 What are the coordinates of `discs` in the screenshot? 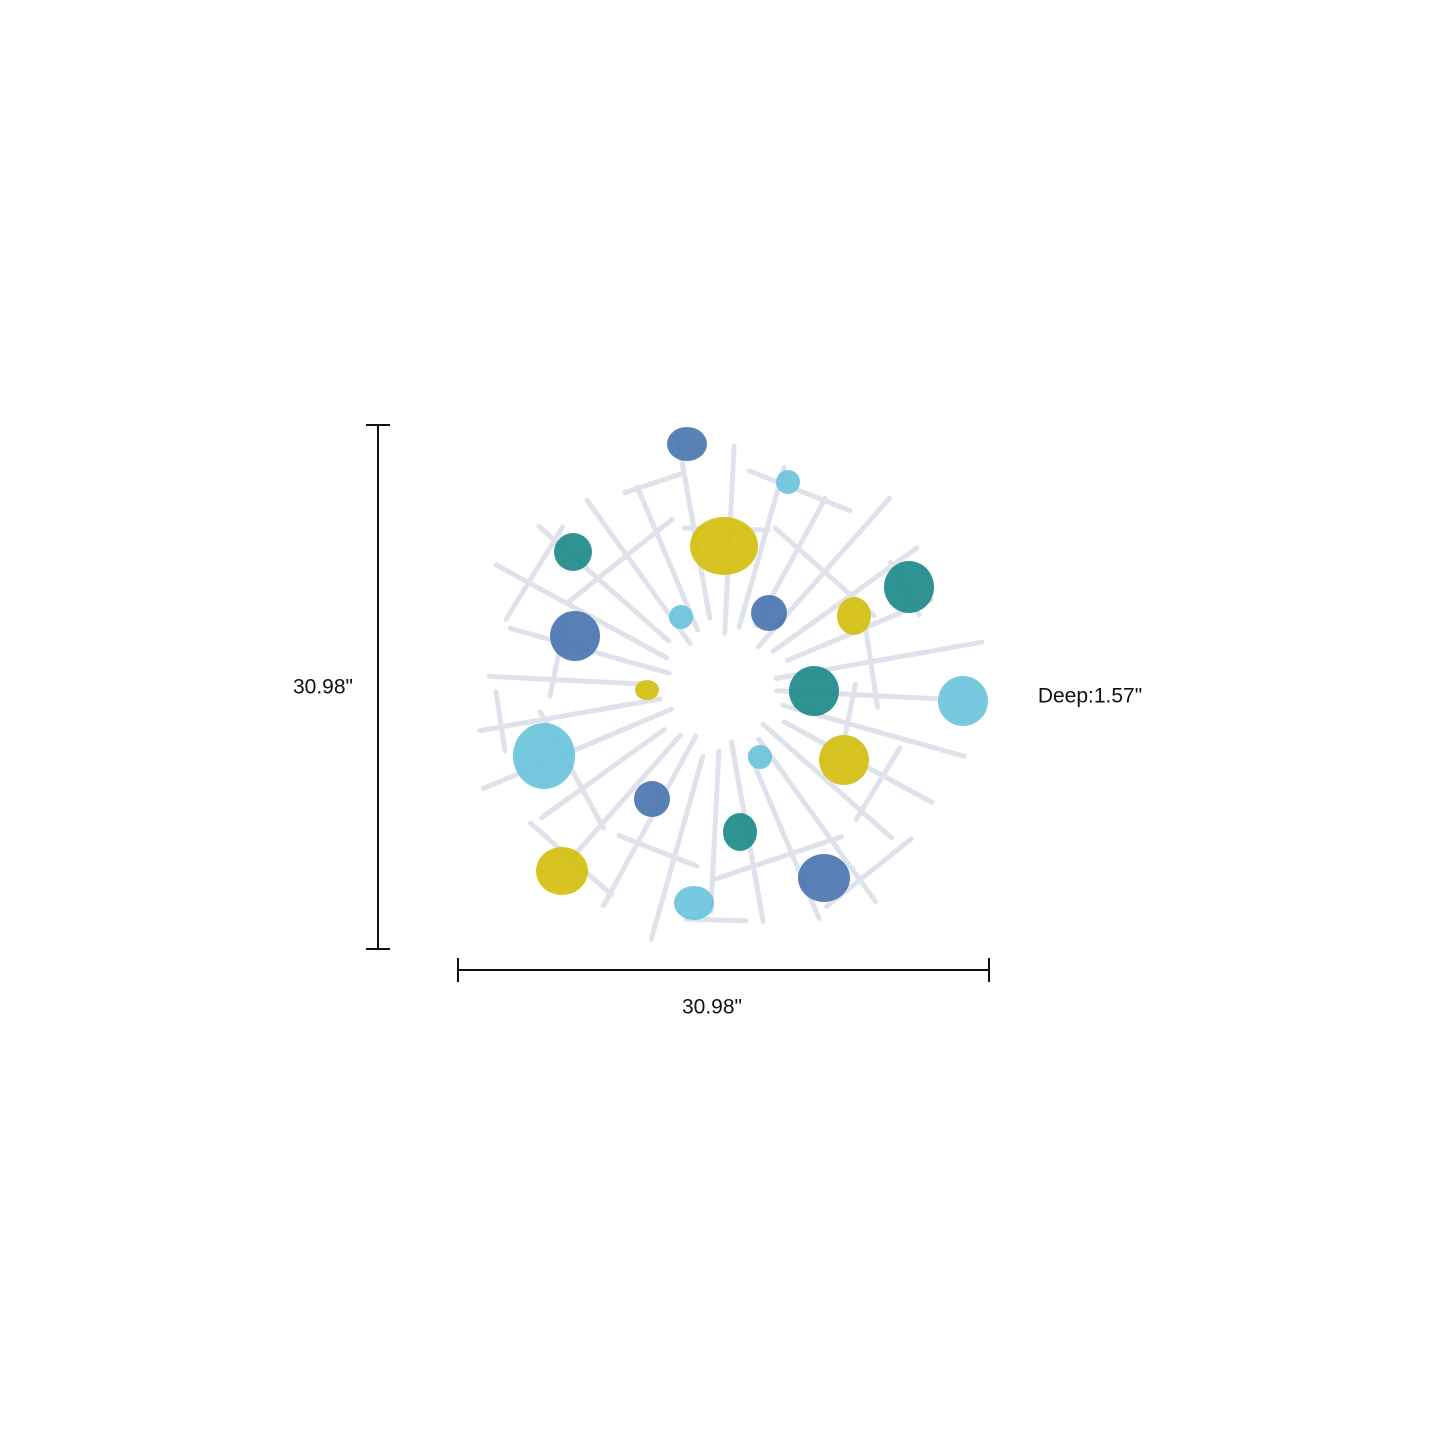 It's located at (750, 673).